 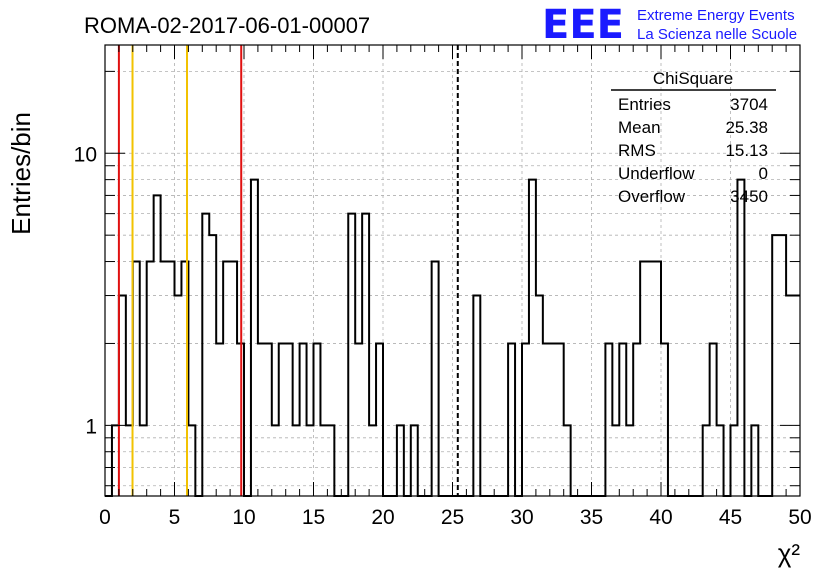 I want to click on stats-value-entries: 3704, so click(x=749, y=104).